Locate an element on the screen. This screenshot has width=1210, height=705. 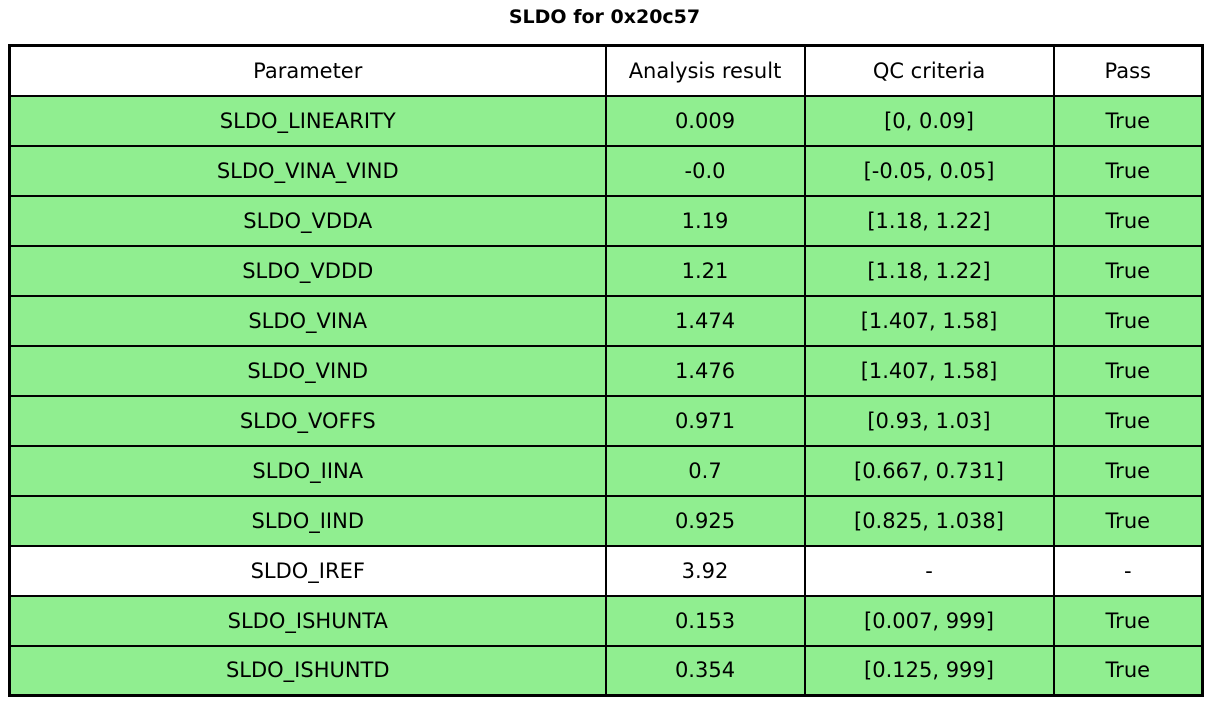
cell-qc-criteria: [0.125, 999] is located at coordinates (929, 670).